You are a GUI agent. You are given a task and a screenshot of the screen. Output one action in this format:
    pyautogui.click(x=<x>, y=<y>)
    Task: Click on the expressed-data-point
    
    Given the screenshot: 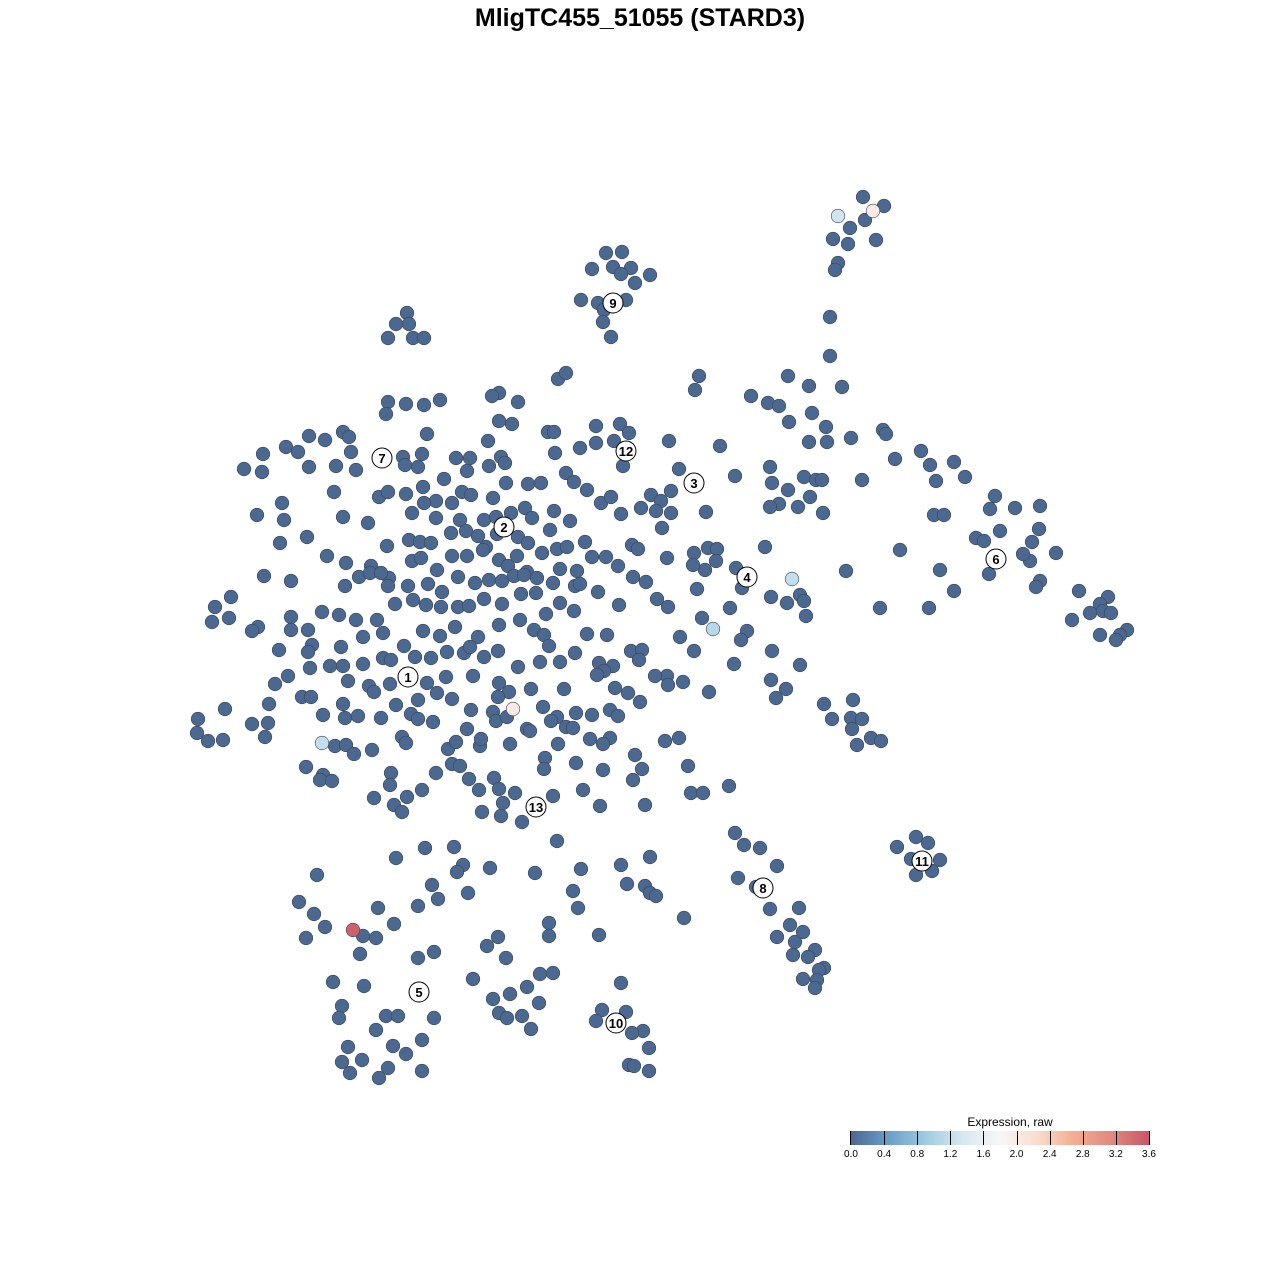 What is the action you would take?
    pyautogui.click(x=513, y=709)
    